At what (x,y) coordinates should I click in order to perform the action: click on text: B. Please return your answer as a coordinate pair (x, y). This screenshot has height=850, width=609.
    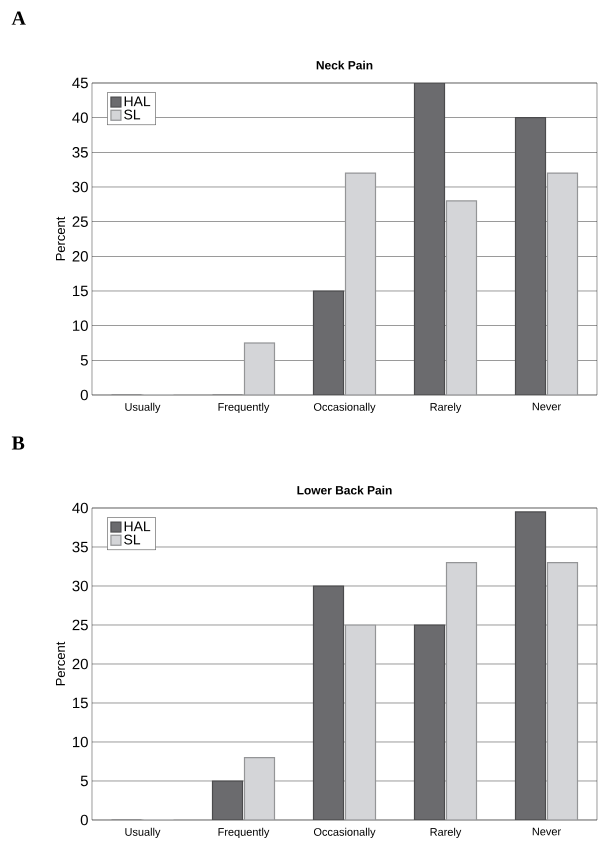
    Looking at the image, I should click on (18, 443).